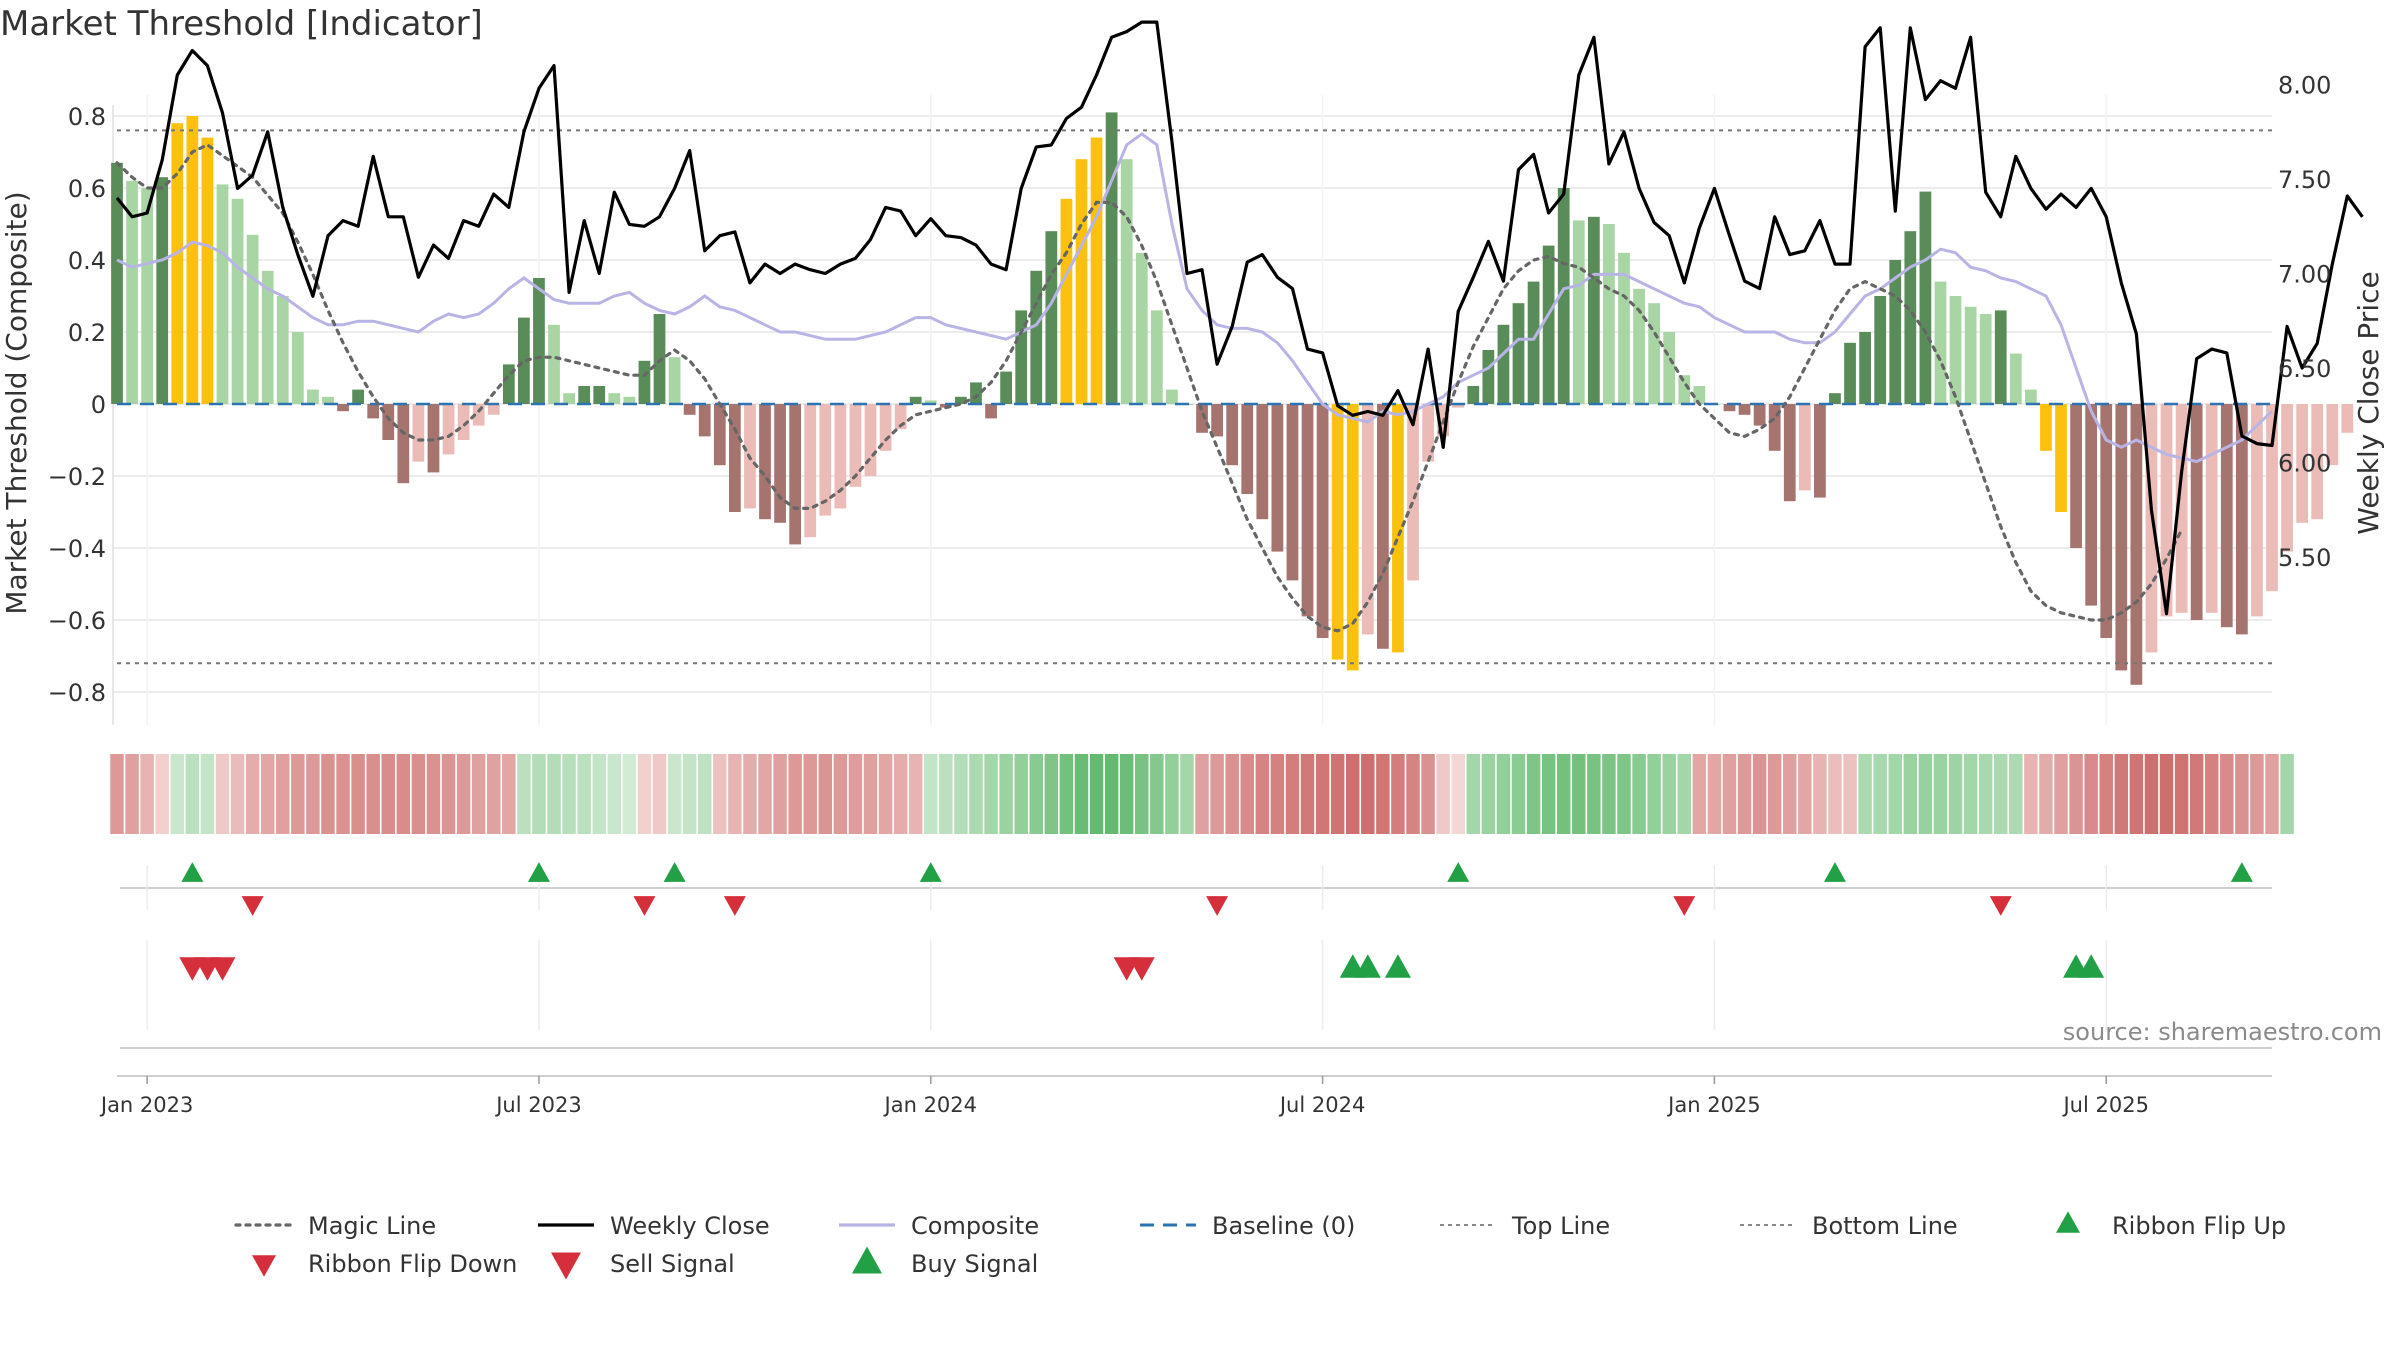 Image resolution: width=2400 pixels, height=1350 pixels. I want to click on legend-label: Composite, so click(975, 1226).